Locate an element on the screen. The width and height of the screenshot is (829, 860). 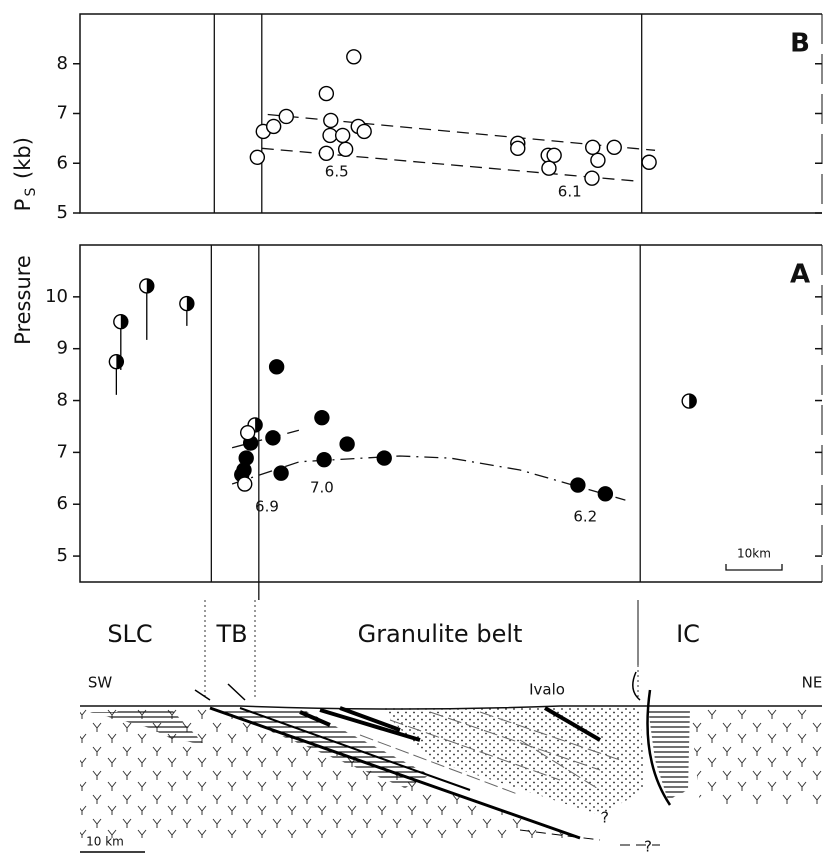
panel-label: B is located at coordinates (800, 44).